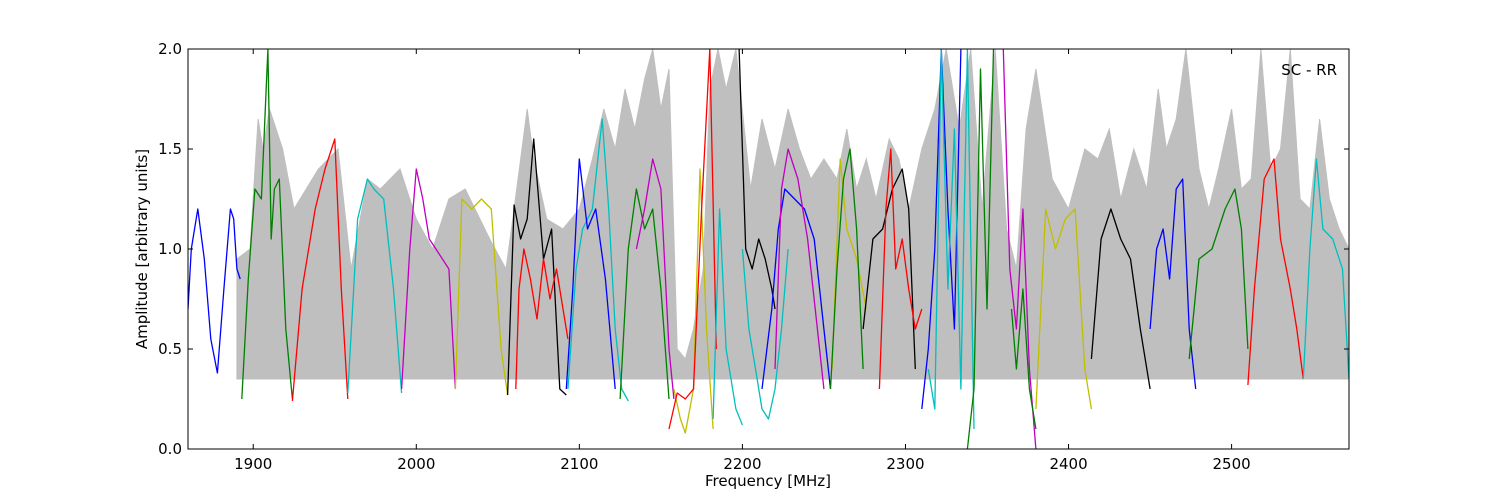 The image size is (1500, 500). Describe the element at coordinates (170, 49) in the screenshot. I see `y-tick-label: 2.0` at that location.